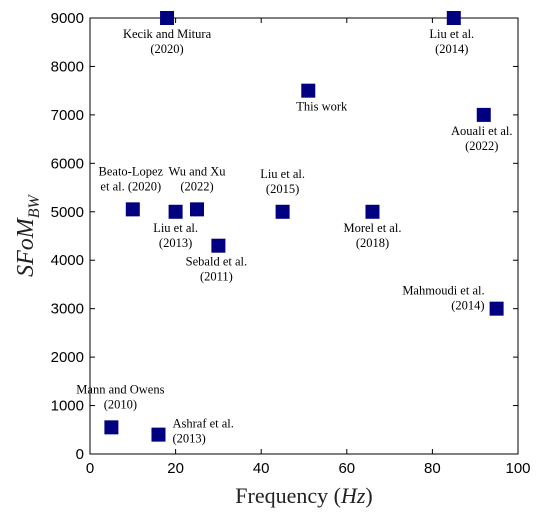 The image size is (550, 520). I want to click on x-tick-label: 40, so click(261, 468).